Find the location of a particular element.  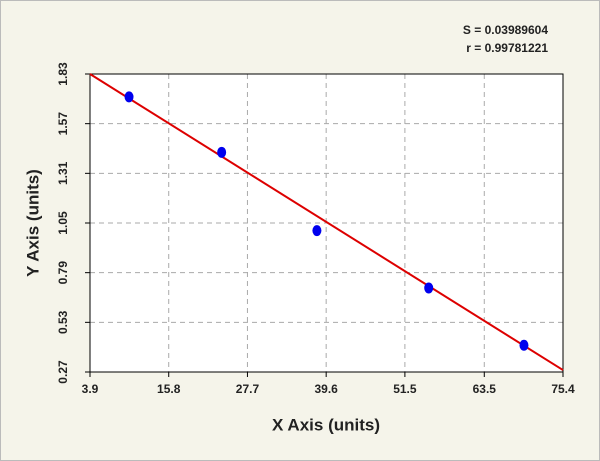

y-tick-label: 0.27 is located at coordinates (63, 372).